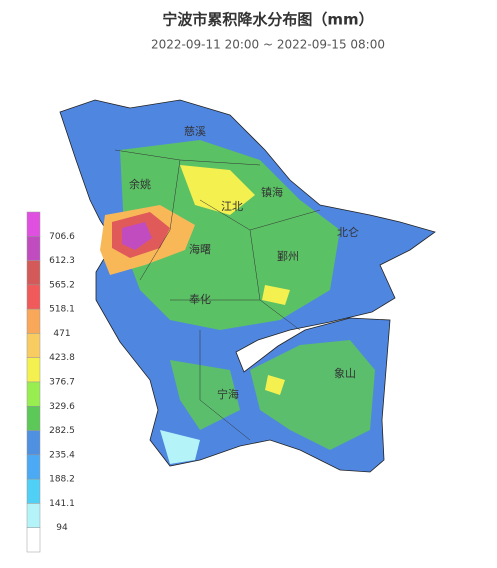 The width and height of the screenshot is (497, 568). I want to click on legend-label: 423.8, so click(62, 358).